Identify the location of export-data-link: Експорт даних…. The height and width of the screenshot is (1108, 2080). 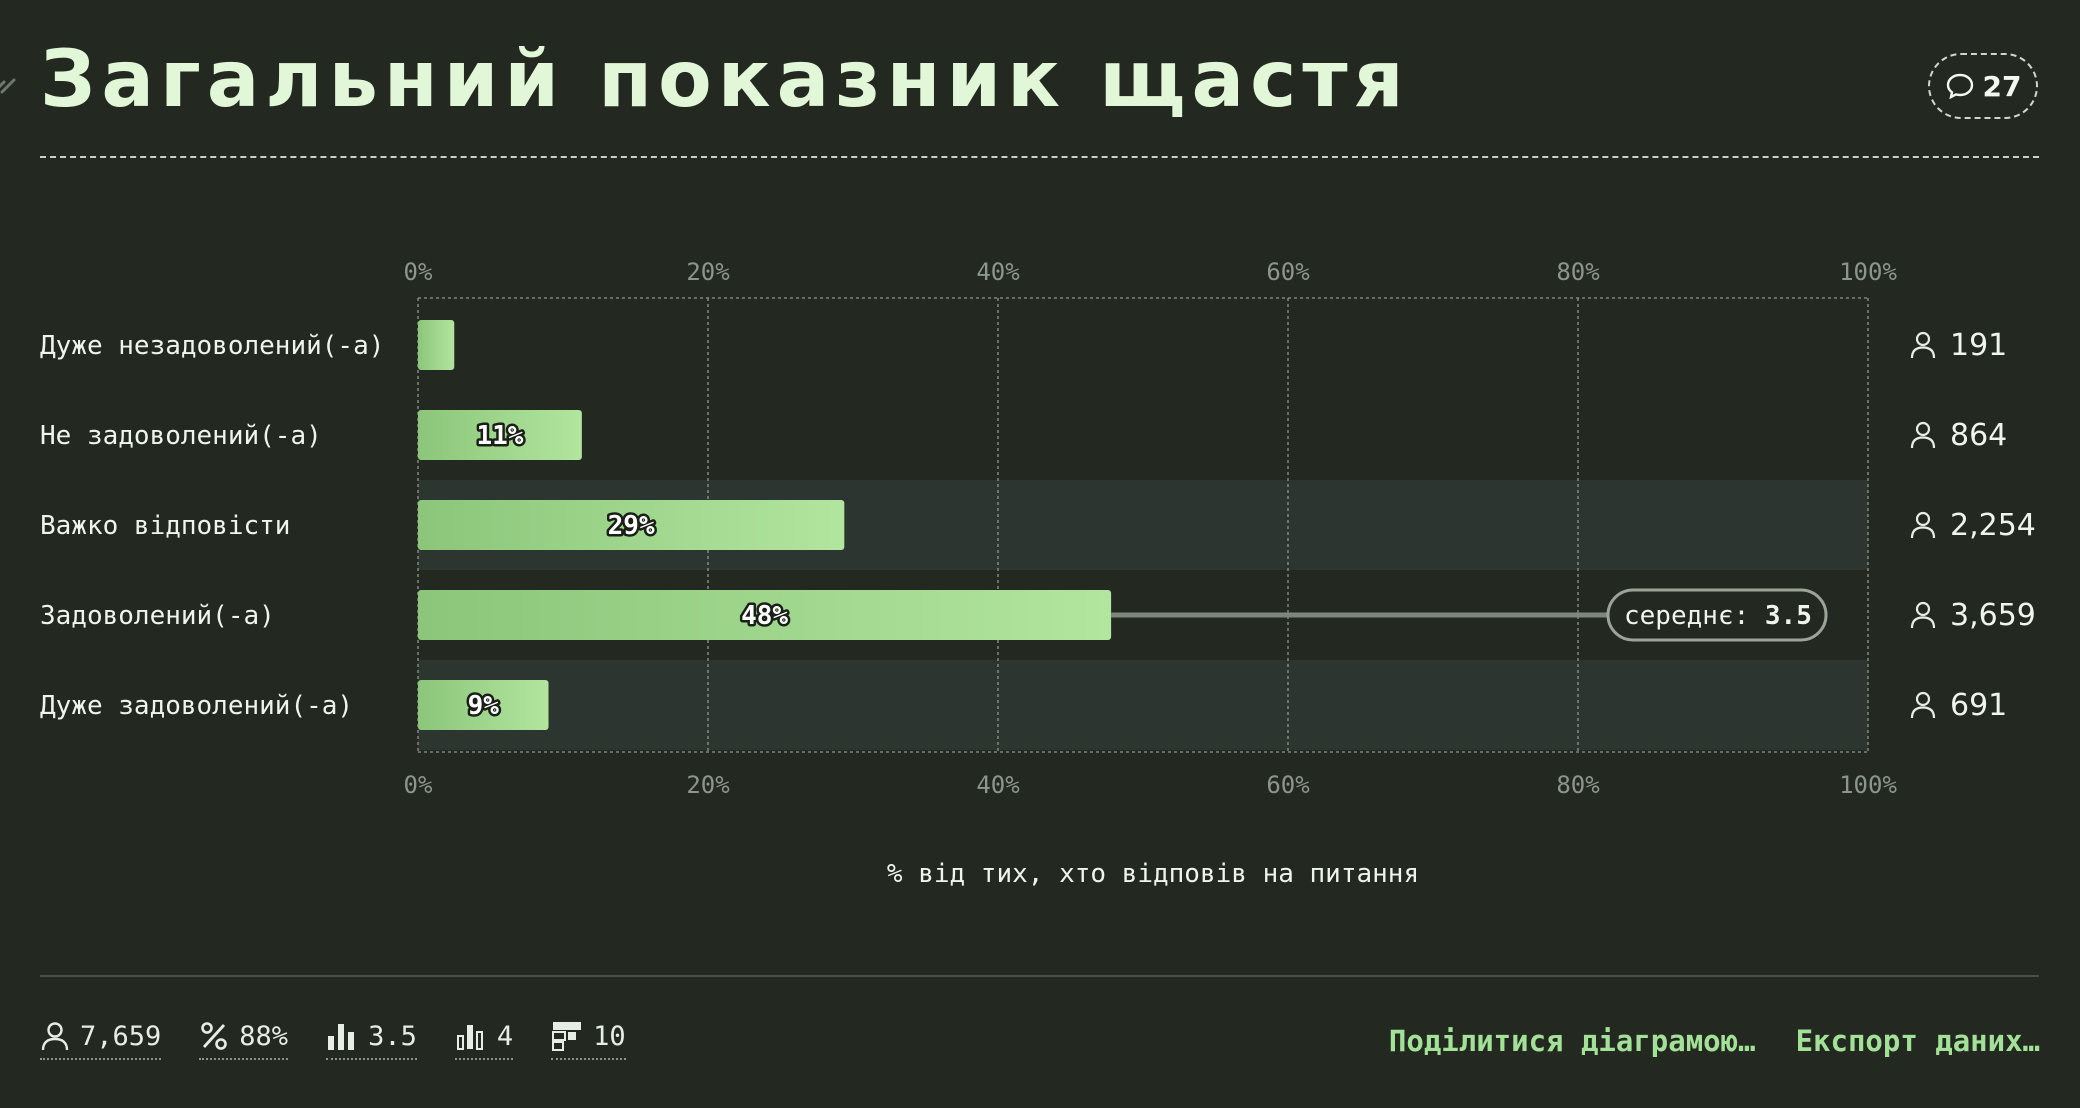
(1917, 1041).